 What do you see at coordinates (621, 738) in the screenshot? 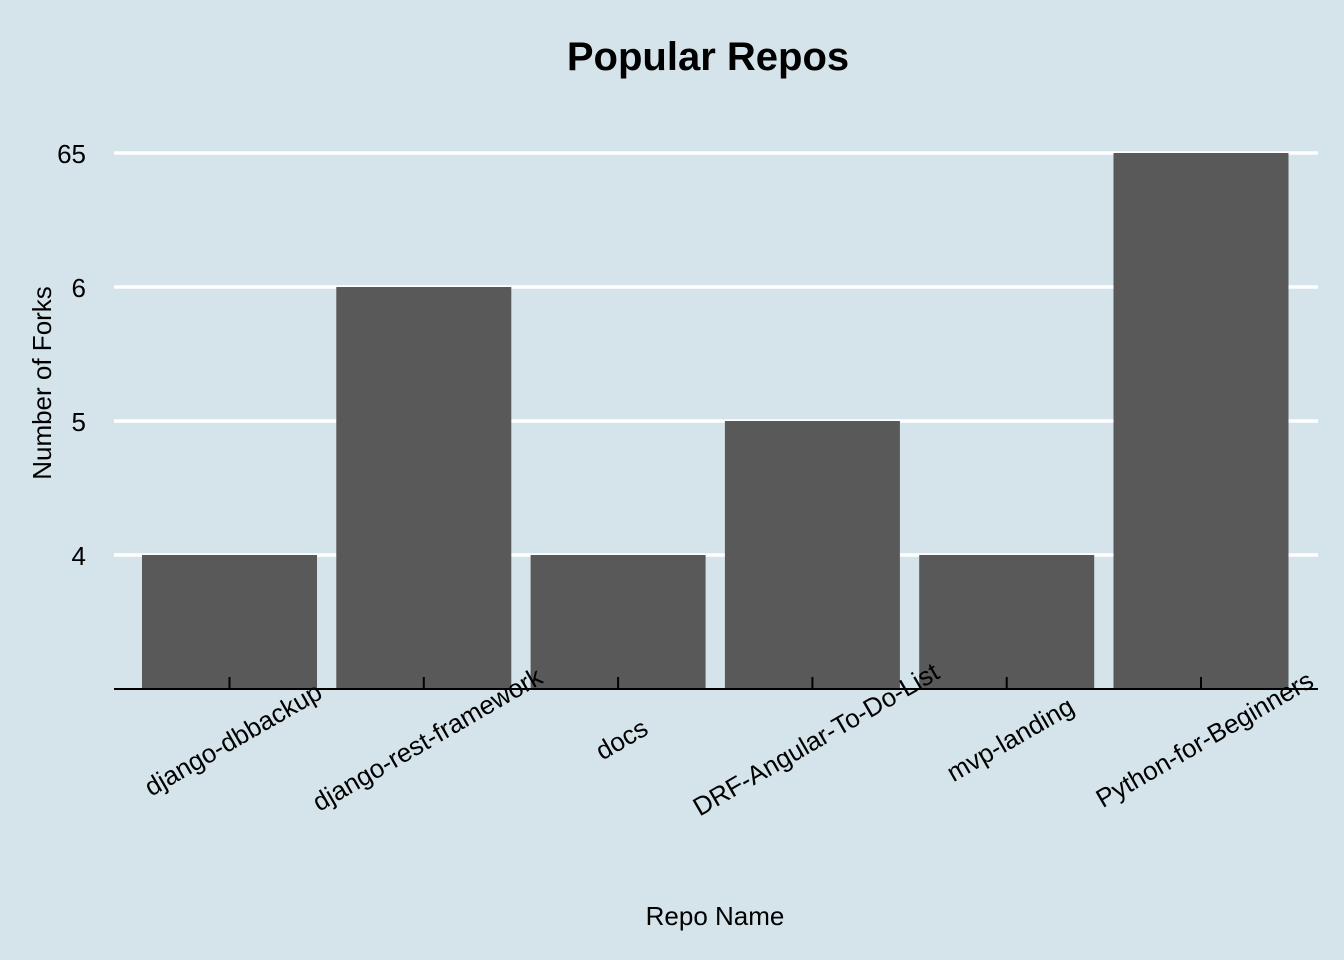
I see `x-tick-label-docs: docs` at bounding box center [621, 738].